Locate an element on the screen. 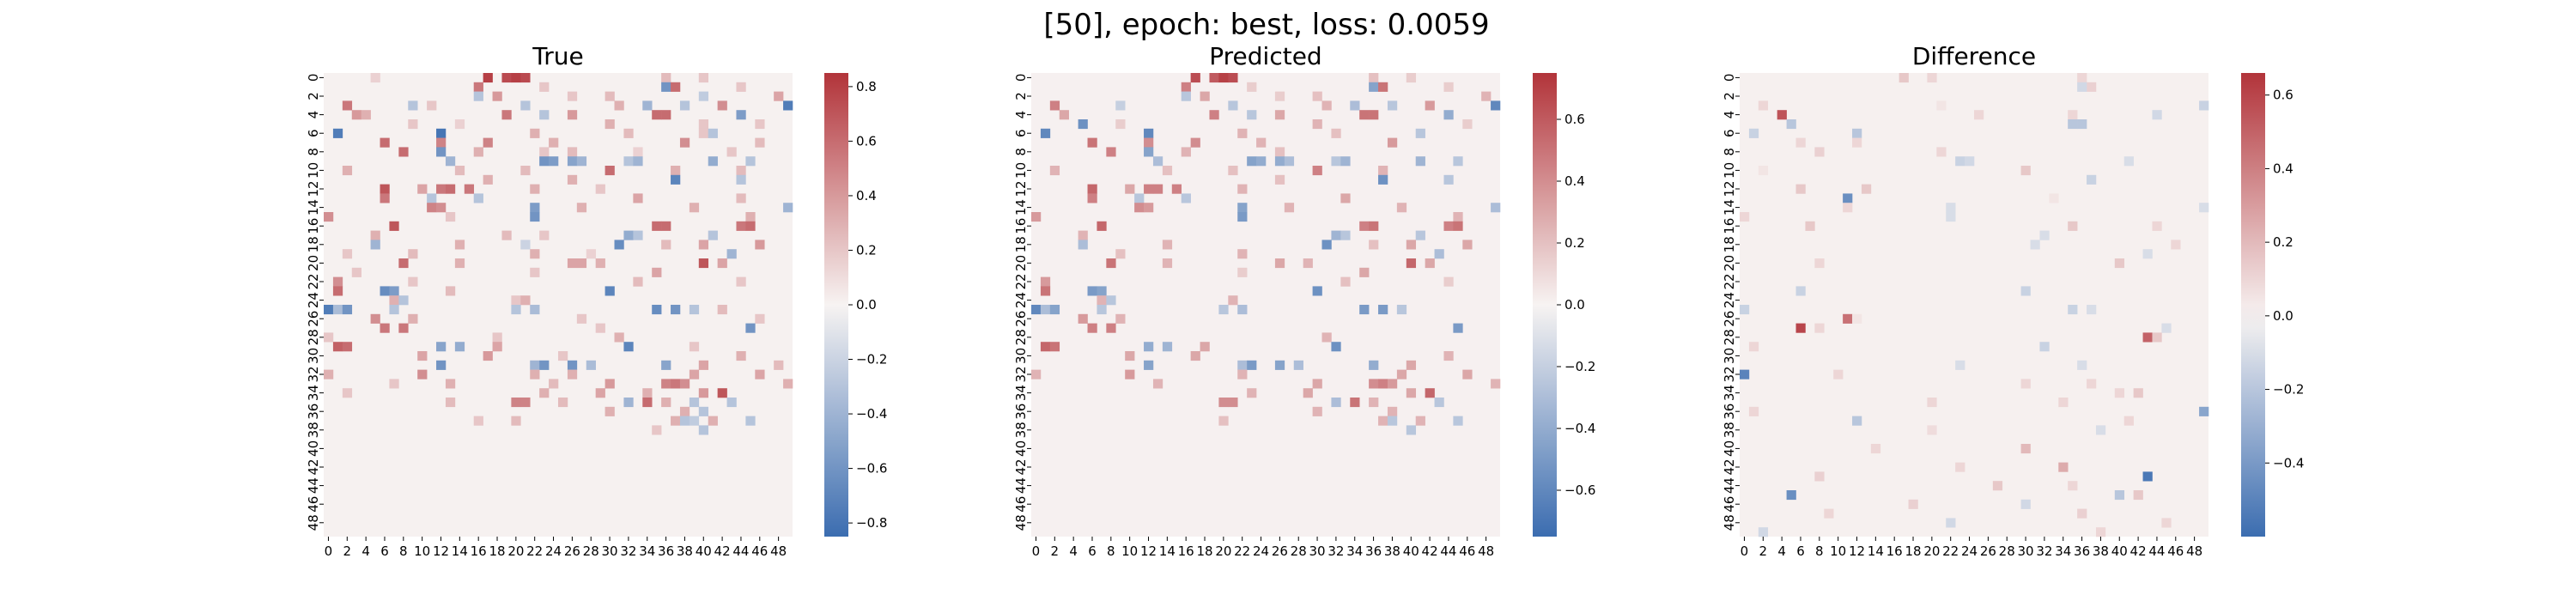  y-tick-label: 34 is located at coordinates (313, 393).